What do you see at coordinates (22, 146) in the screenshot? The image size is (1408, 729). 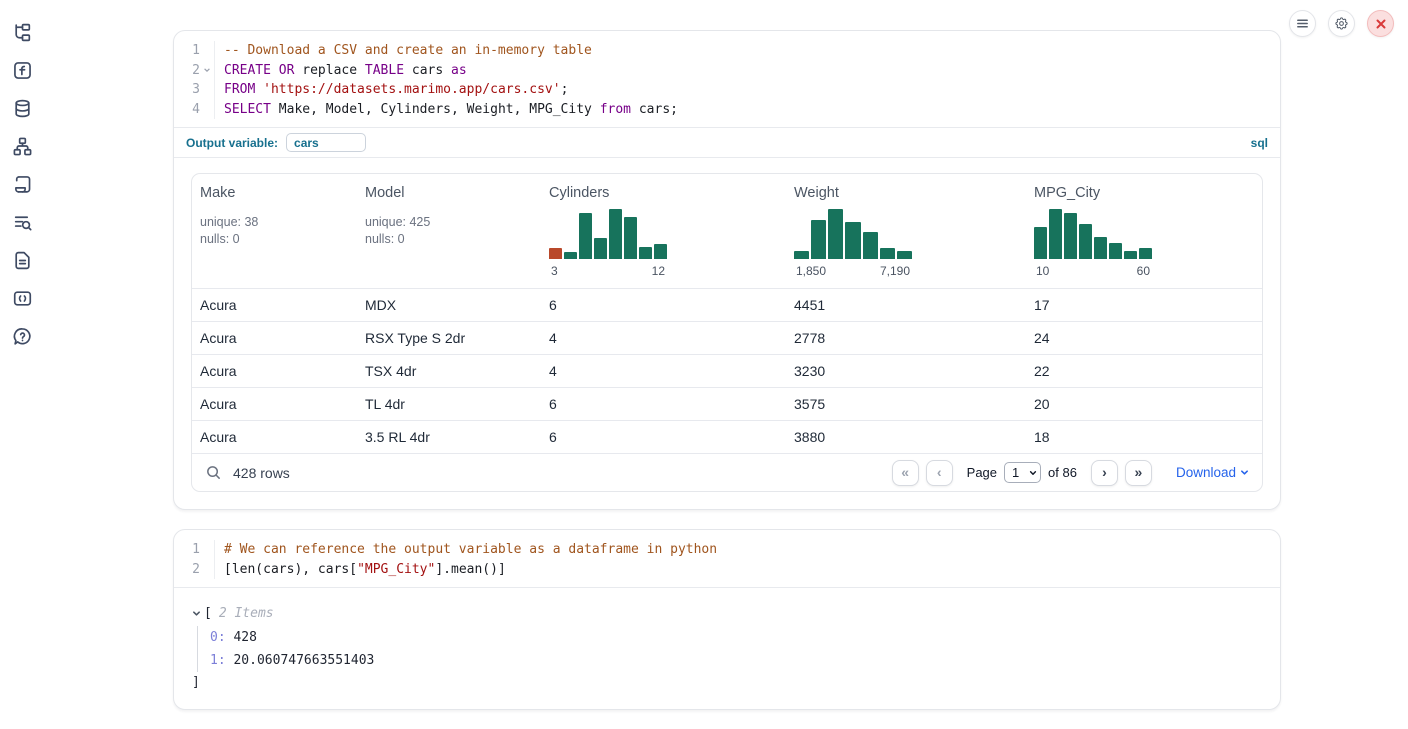 I see `dependency-graph-icon` at bounding box center [22, 146].